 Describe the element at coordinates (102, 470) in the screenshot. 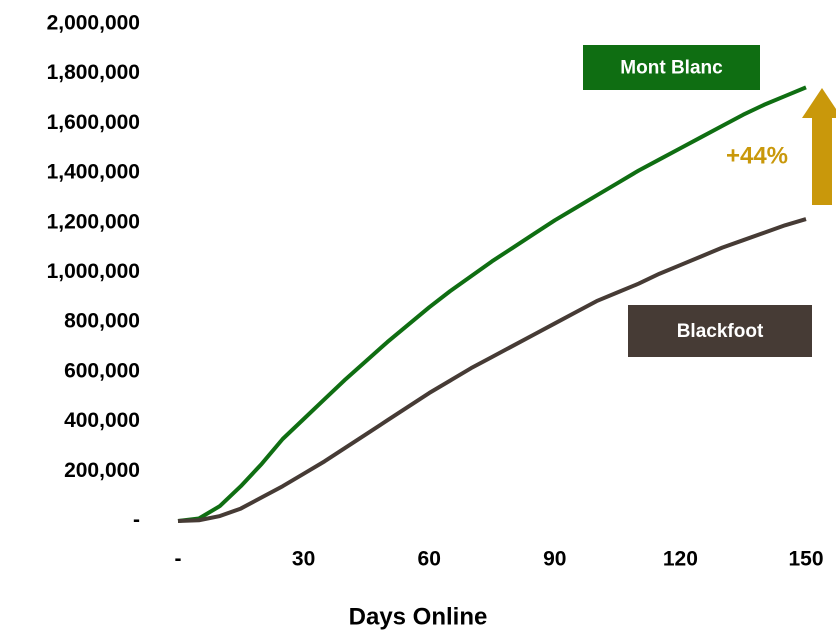

I see `y-tick-label: 200,000` at that location.